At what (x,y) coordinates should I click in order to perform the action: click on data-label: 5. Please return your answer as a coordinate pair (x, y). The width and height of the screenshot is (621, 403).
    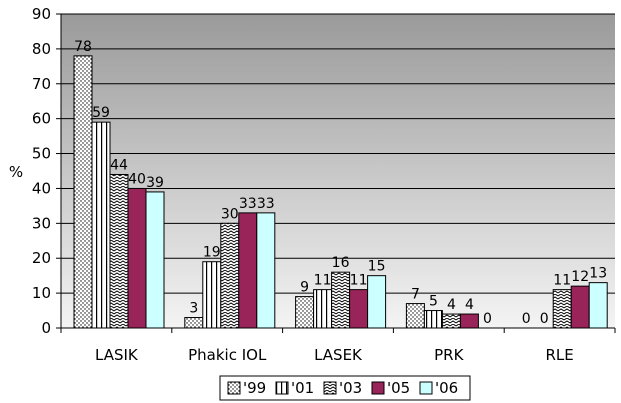
    Looking at the image, I should click on (433, 302).